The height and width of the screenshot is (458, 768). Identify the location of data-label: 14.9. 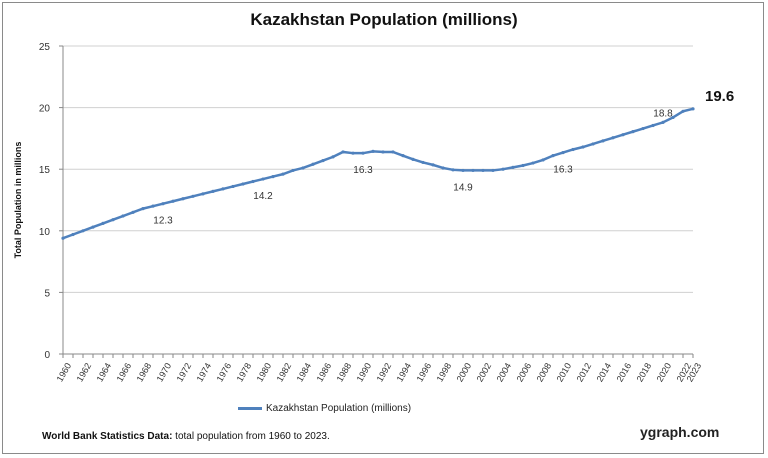
(463, 187).